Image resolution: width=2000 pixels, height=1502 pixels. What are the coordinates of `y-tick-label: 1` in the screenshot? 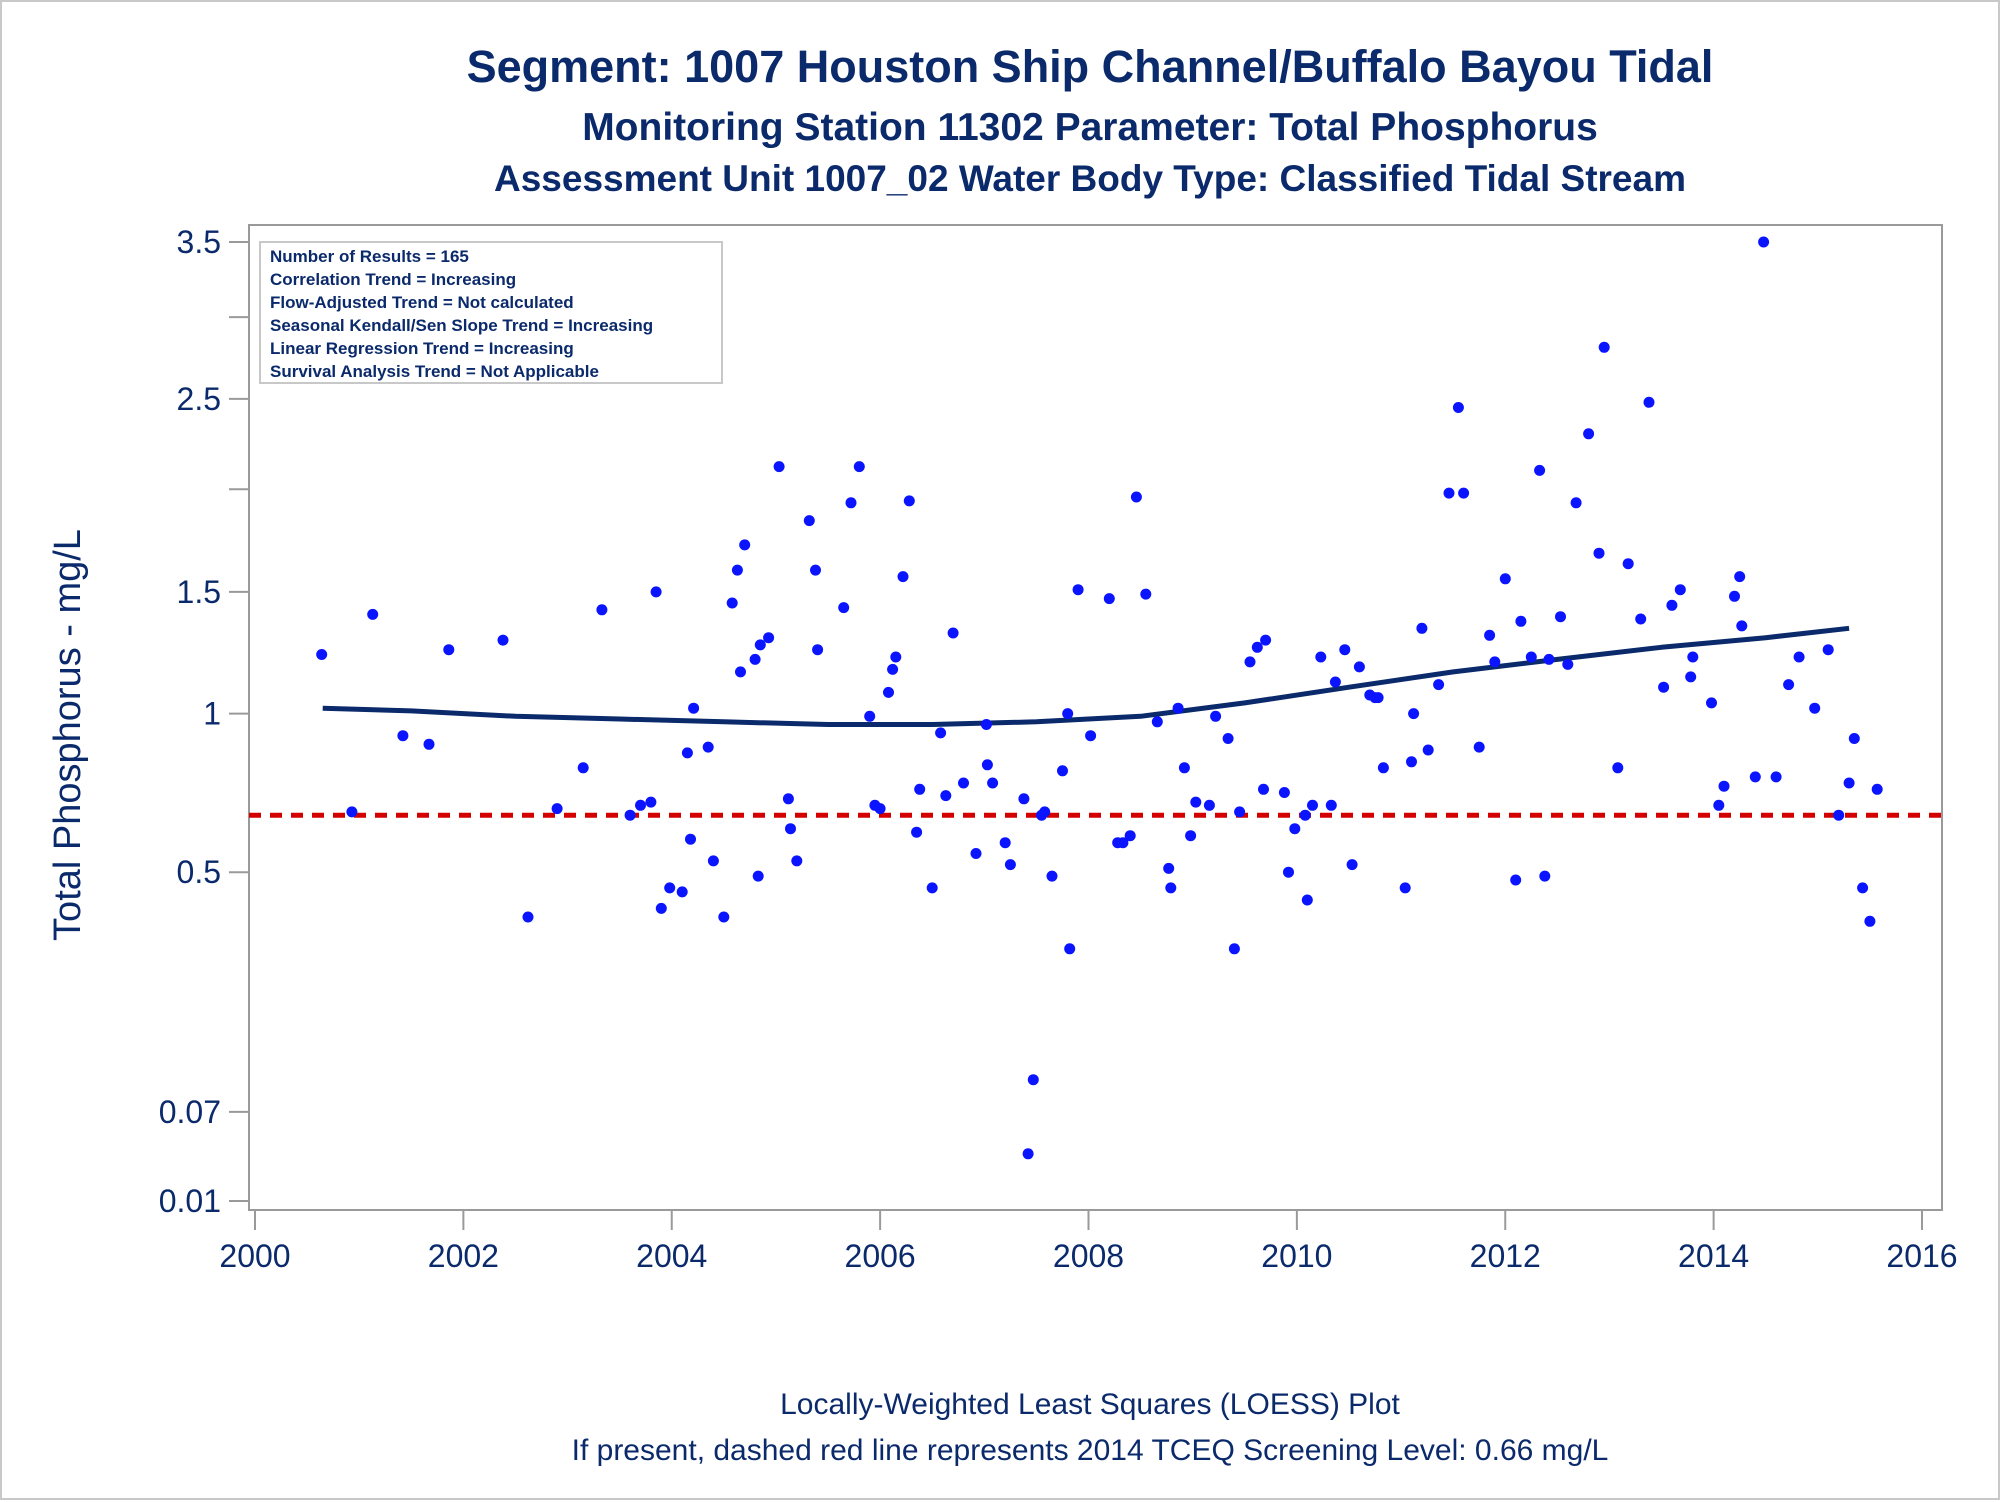 It's located at (212, 714).